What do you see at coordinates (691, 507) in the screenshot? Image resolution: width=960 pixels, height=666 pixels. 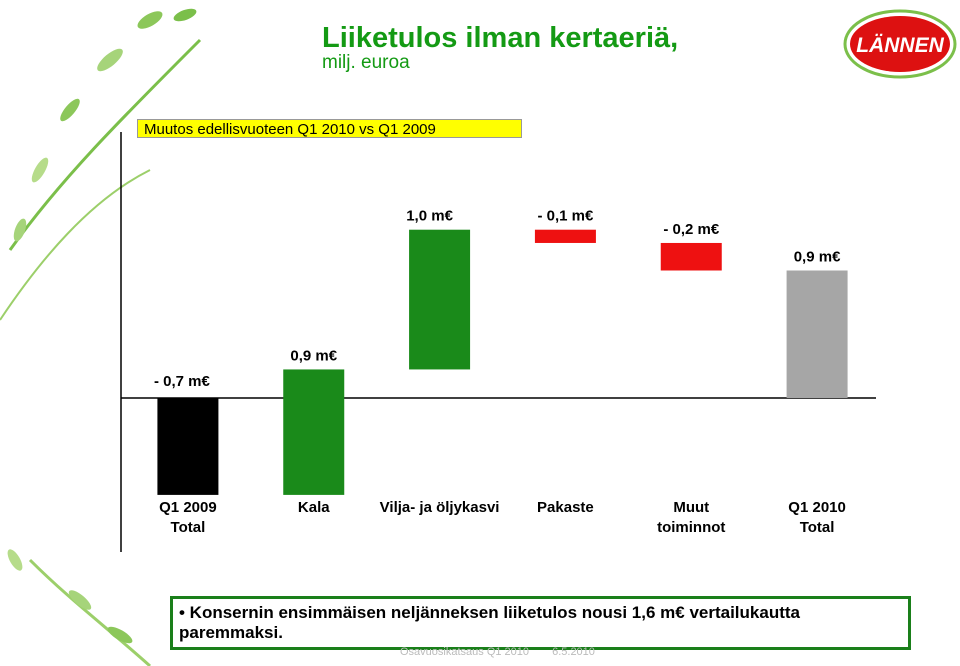 I see `category-label-5-line-1: Muut` at bounding box center [691, 507].